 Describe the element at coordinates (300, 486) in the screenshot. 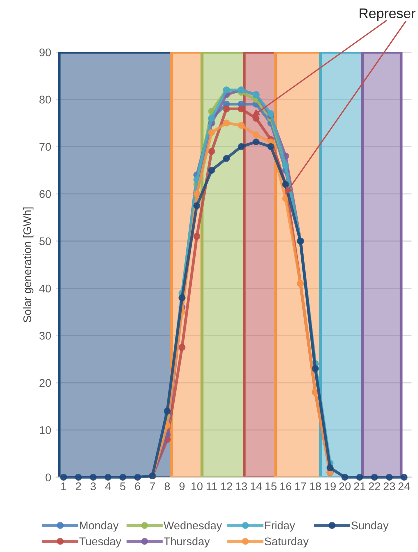

I see `x-tick-label: 17` at that location.